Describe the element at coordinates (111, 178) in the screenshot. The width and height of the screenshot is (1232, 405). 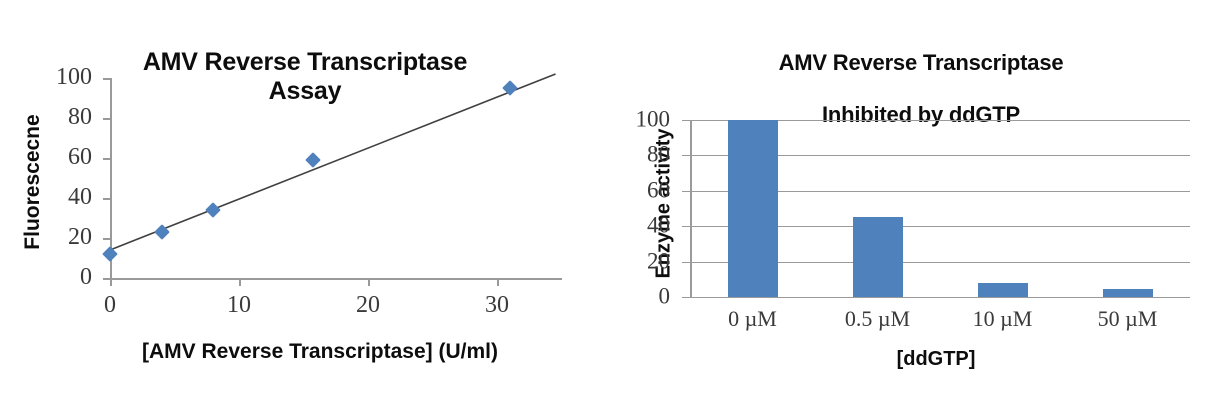
I see `scatter-y-axis-line` at that location.